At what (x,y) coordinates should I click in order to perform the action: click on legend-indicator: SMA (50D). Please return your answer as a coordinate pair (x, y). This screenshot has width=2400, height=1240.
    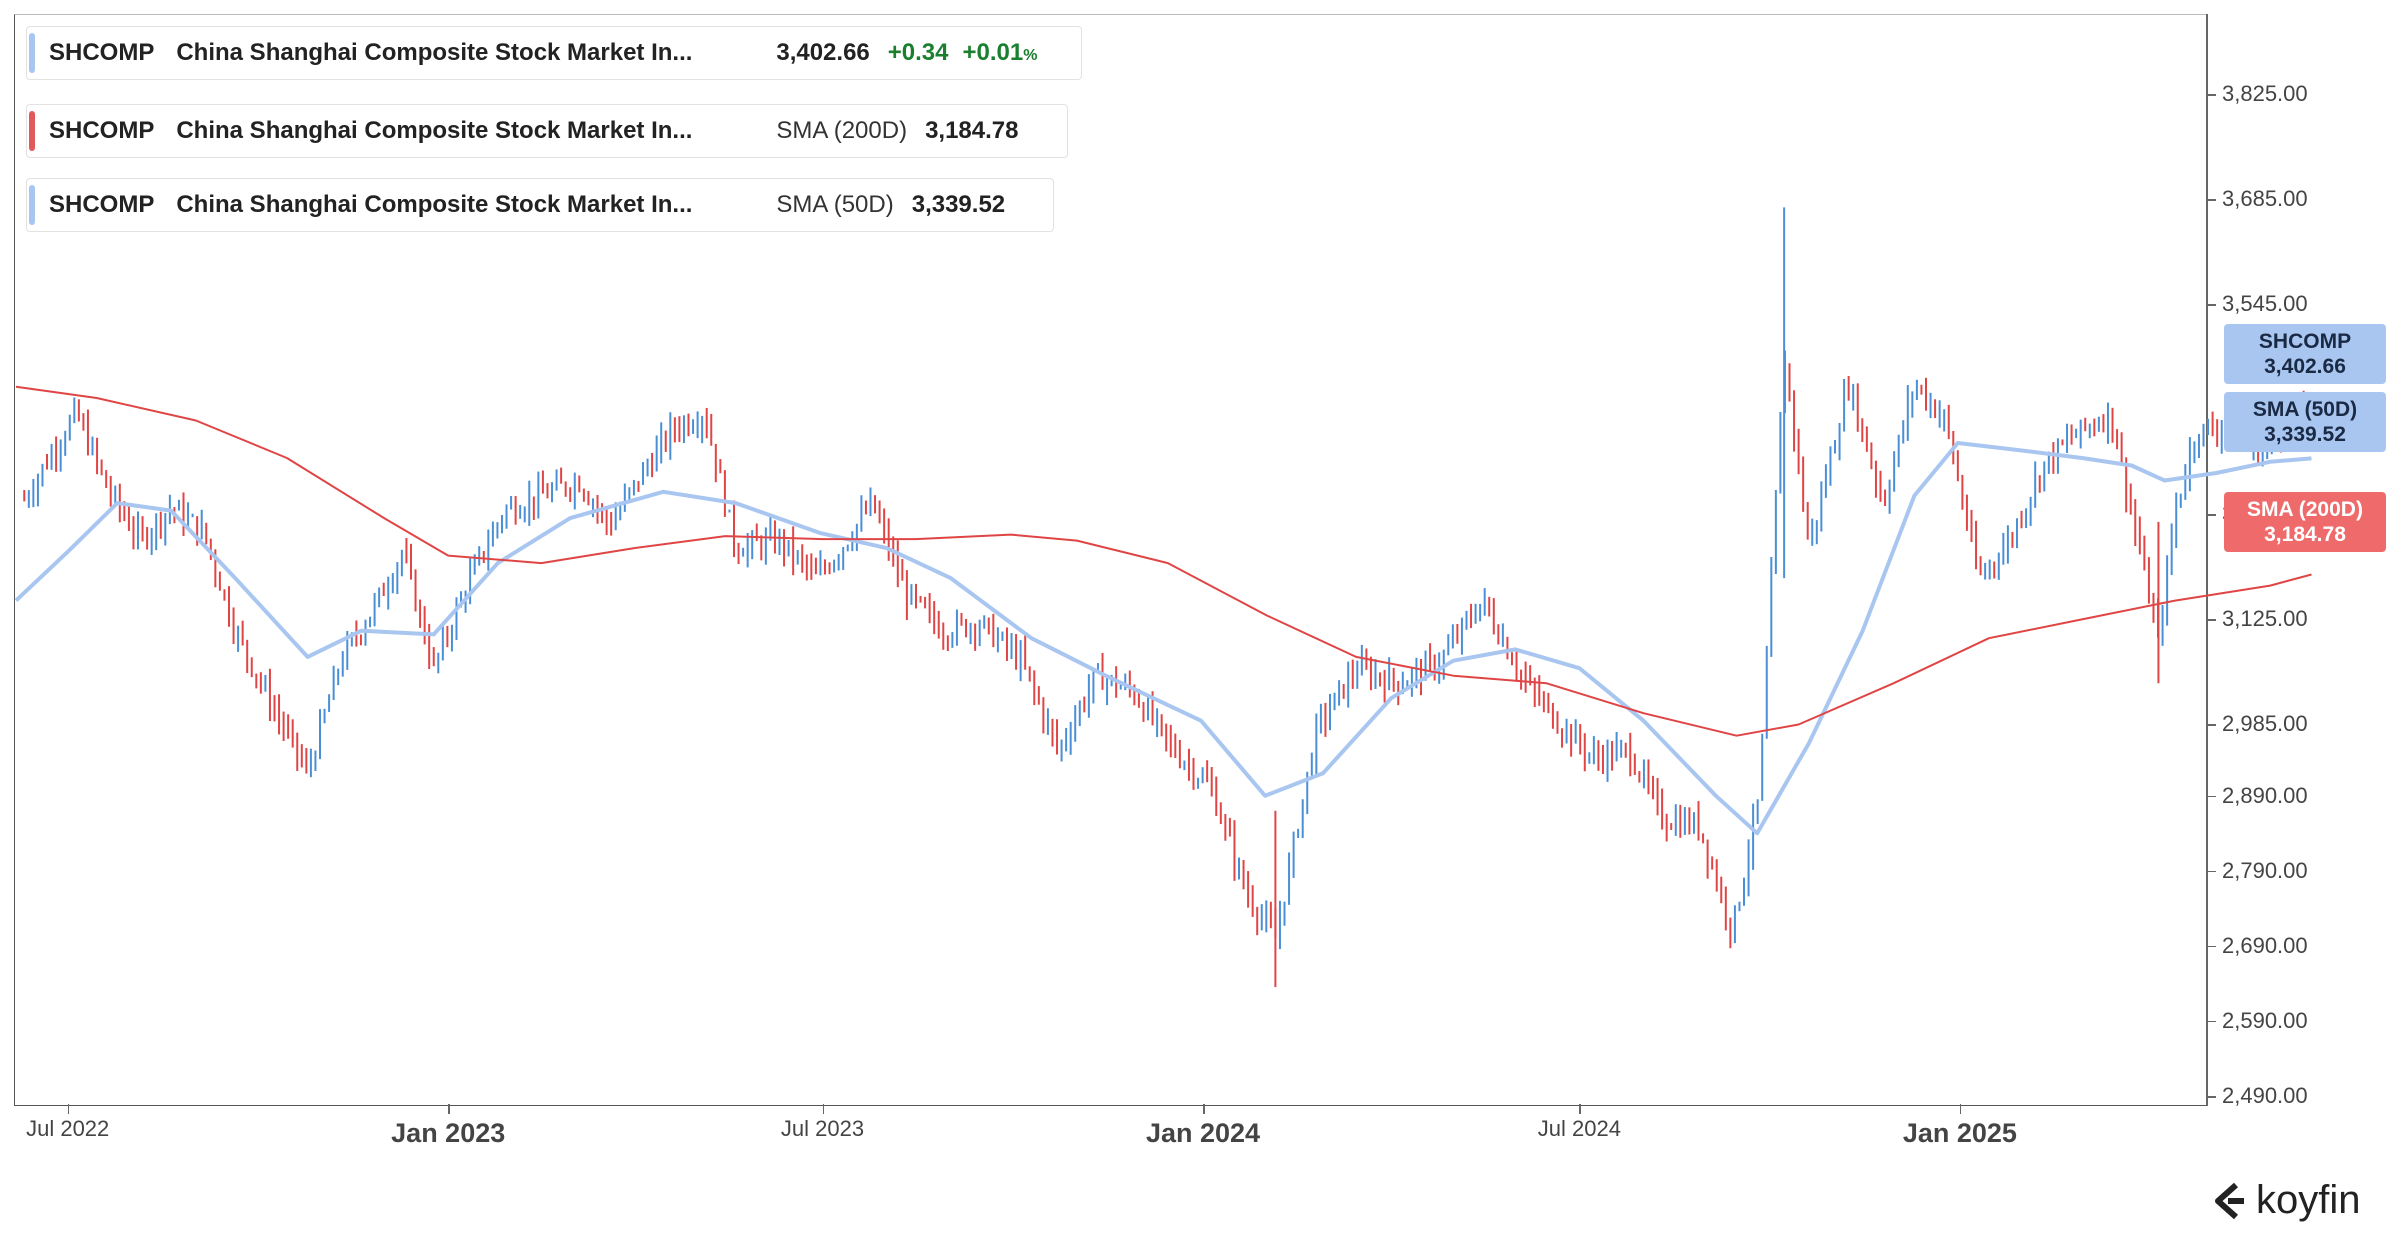
    Looking at the image, I should click on (835, 204).